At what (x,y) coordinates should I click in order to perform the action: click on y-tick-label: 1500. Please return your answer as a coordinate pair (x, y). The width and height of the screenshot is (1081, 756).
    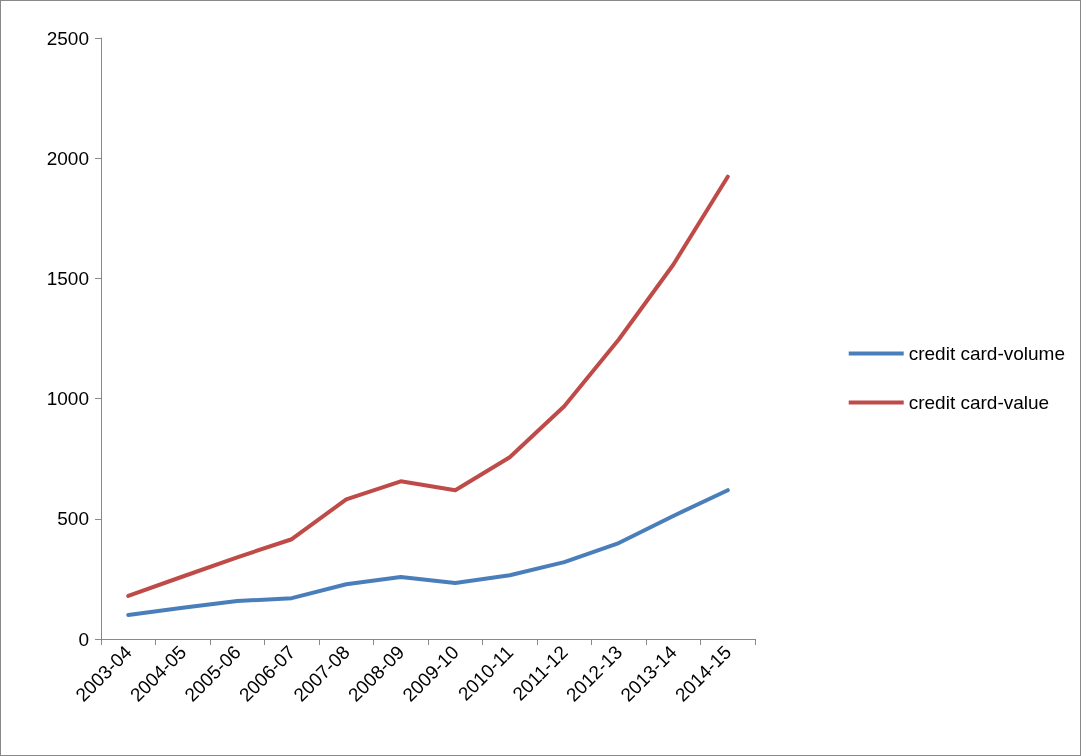
    Looking at the image, I should click on (67, 278).